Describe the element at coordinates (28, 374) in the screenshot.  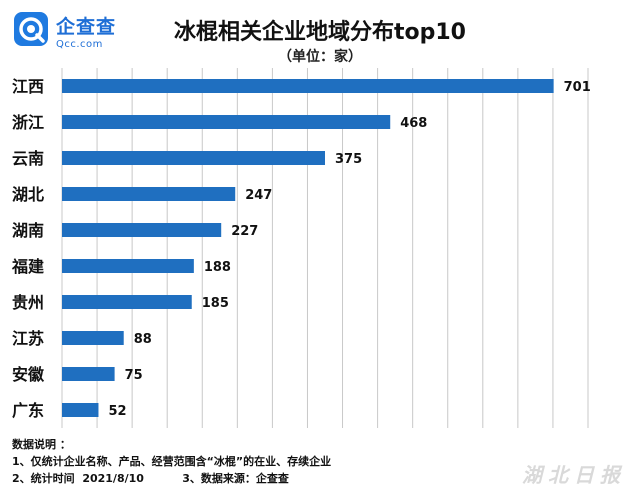
I see `category-label: 安徽` at that location.